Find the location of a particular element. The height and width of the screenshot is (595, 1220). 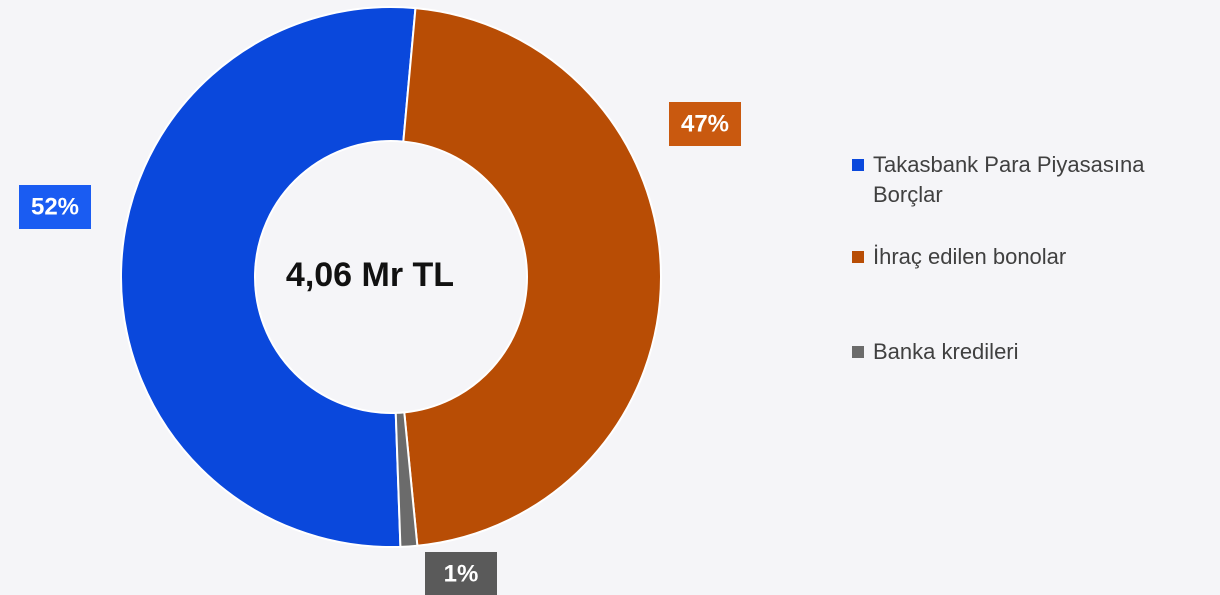

data-label: 47% is located at coordinates (705, 123).